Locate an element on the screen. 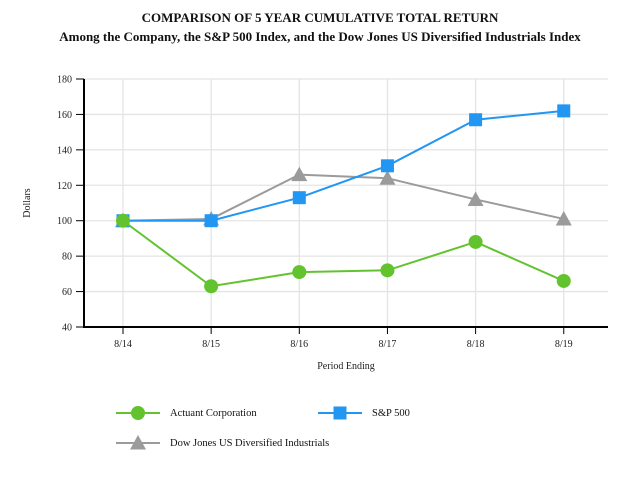 The width and height of the screenshot is (640, 480). y-axis-title: Dollars is located at coordinates (27, 203).